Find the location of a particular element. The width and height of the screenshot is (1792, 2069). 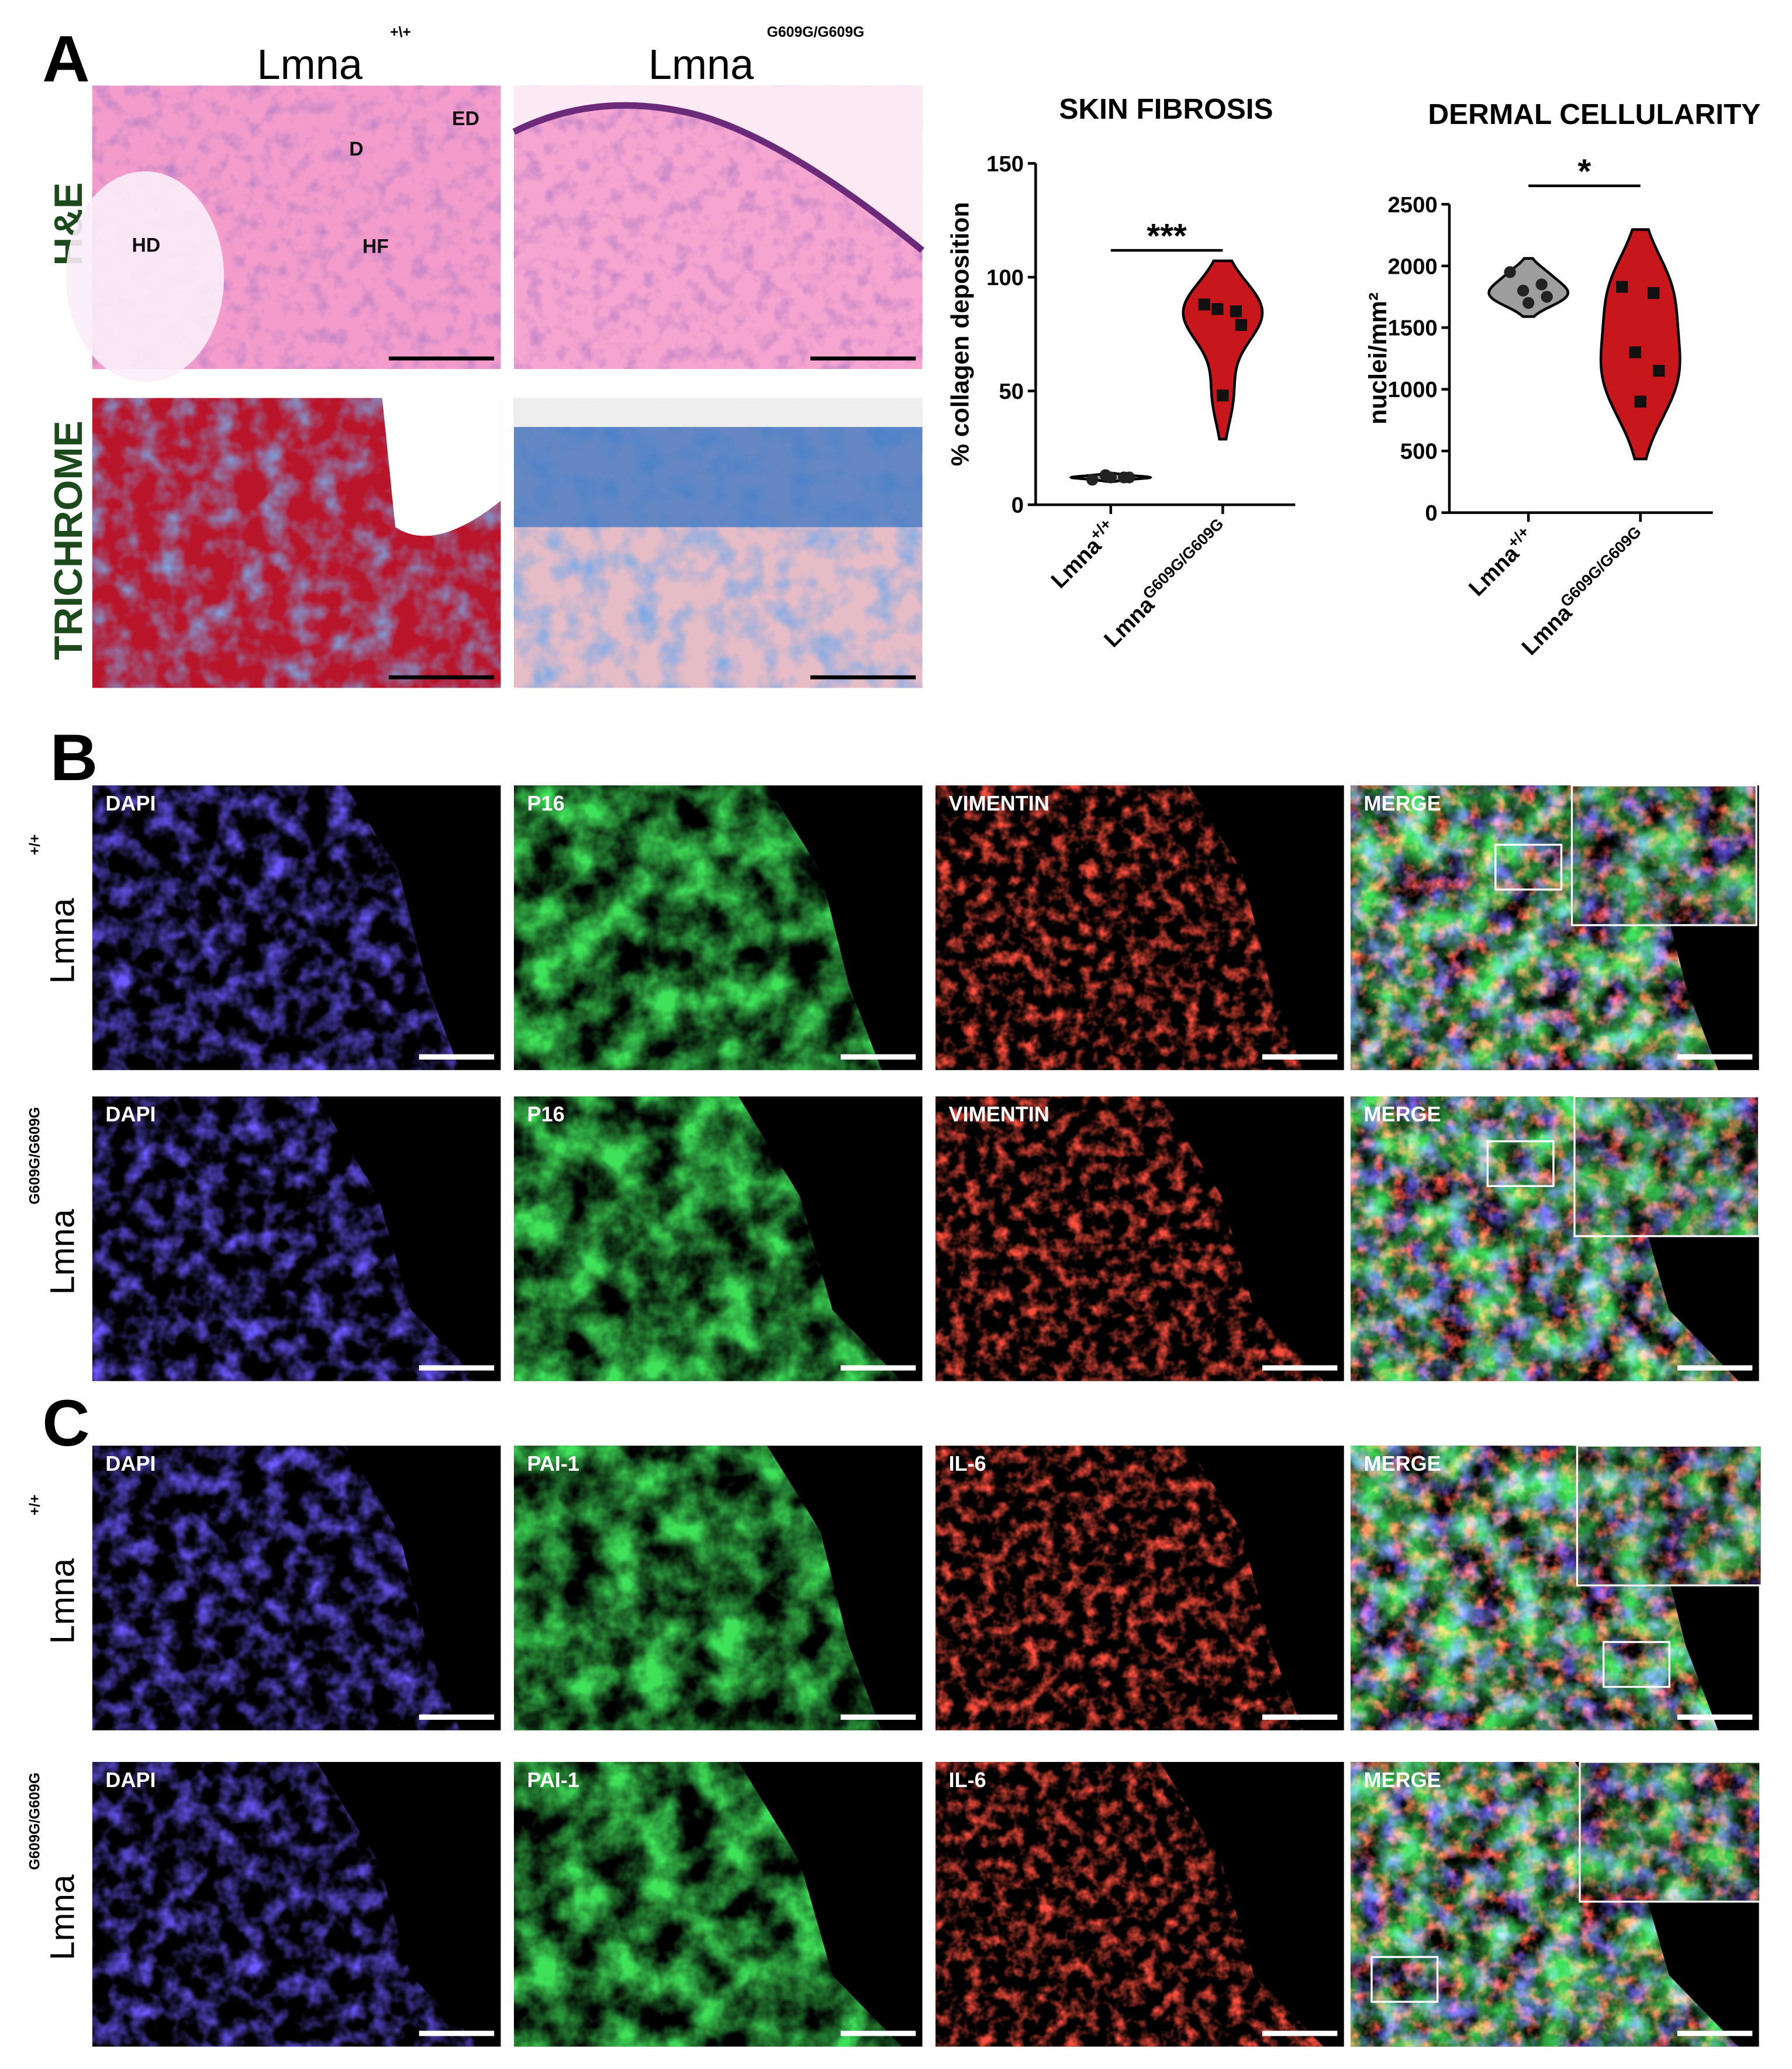

violin is located at coordinates (1223, 350).